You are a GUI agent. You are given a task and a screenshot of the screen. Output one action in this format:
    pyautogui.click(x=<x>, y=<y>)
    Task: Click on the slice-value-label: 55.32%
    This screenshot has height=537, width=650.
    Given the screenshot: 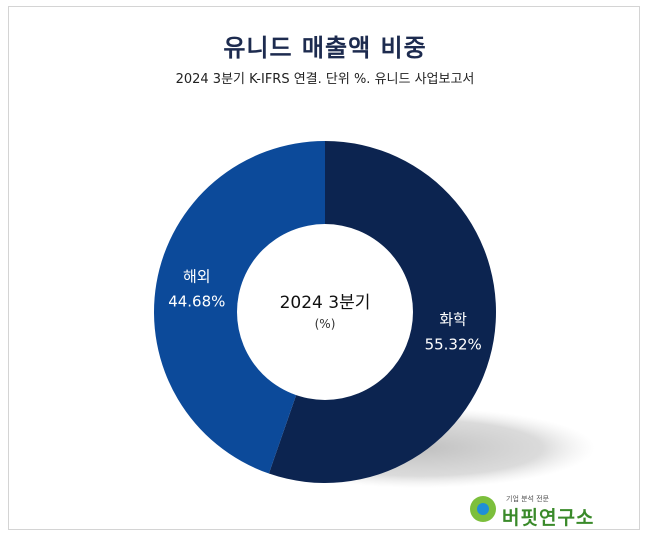 What is the action you would take?
    pyautogui.click(x=453, y=345)
    